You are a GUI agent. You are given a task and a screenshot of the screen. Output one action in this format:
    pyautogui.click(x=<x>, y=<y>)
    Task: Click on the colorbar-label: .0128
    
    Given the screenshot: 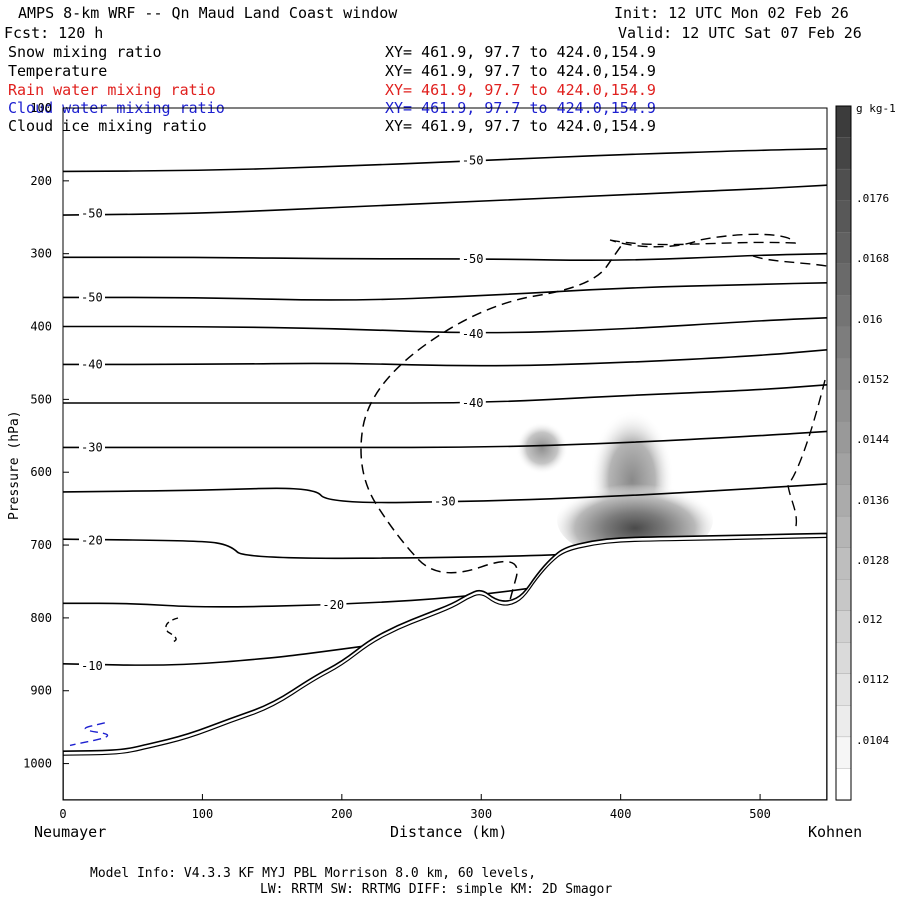 What is the action you would take?
    pyautogui.click(x=872, y=560)
    